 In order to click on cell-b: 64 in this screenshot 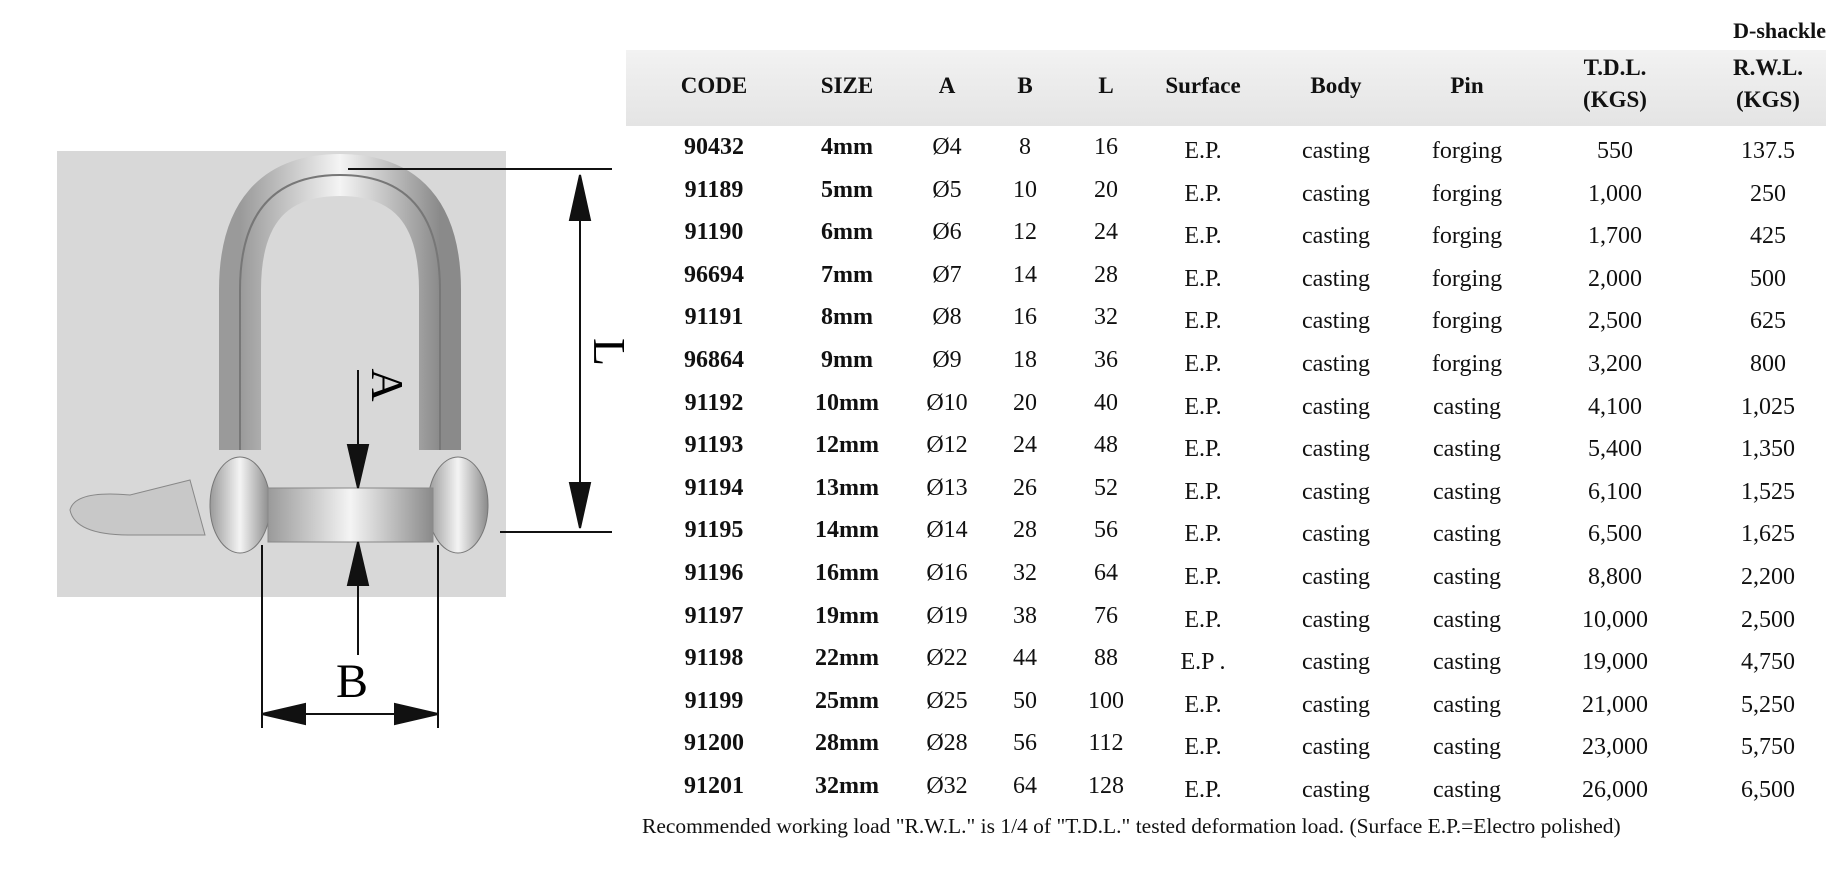, I will do `click(1025, 786)`.